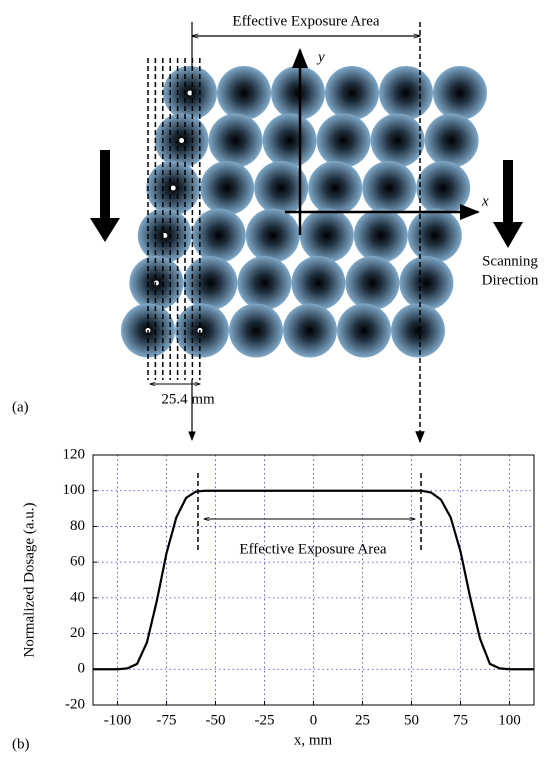  Describe the element at coordinates (77, 562) in the screenshot. I see `y-tick-label: 60` at that location.